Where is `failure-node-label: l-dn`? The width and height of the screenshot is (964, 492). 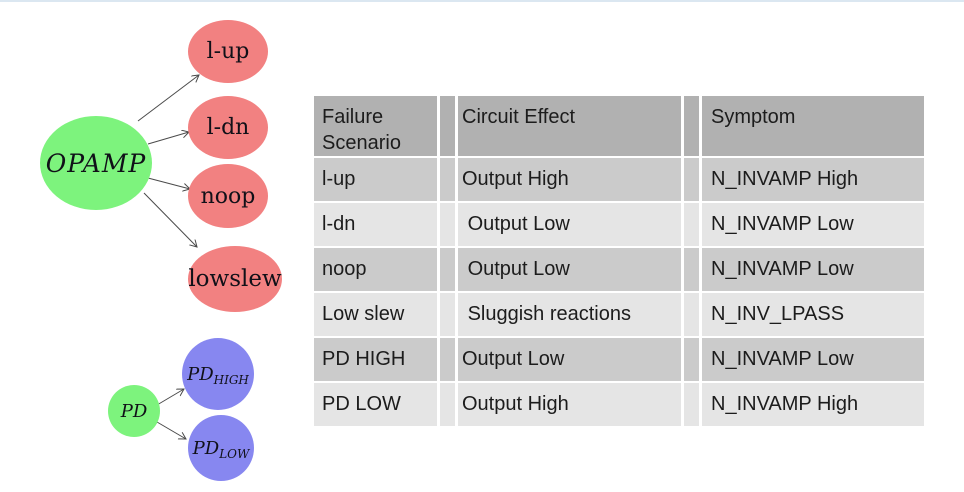 failure-node-label: l-dn is located at coordinates (228, 127).